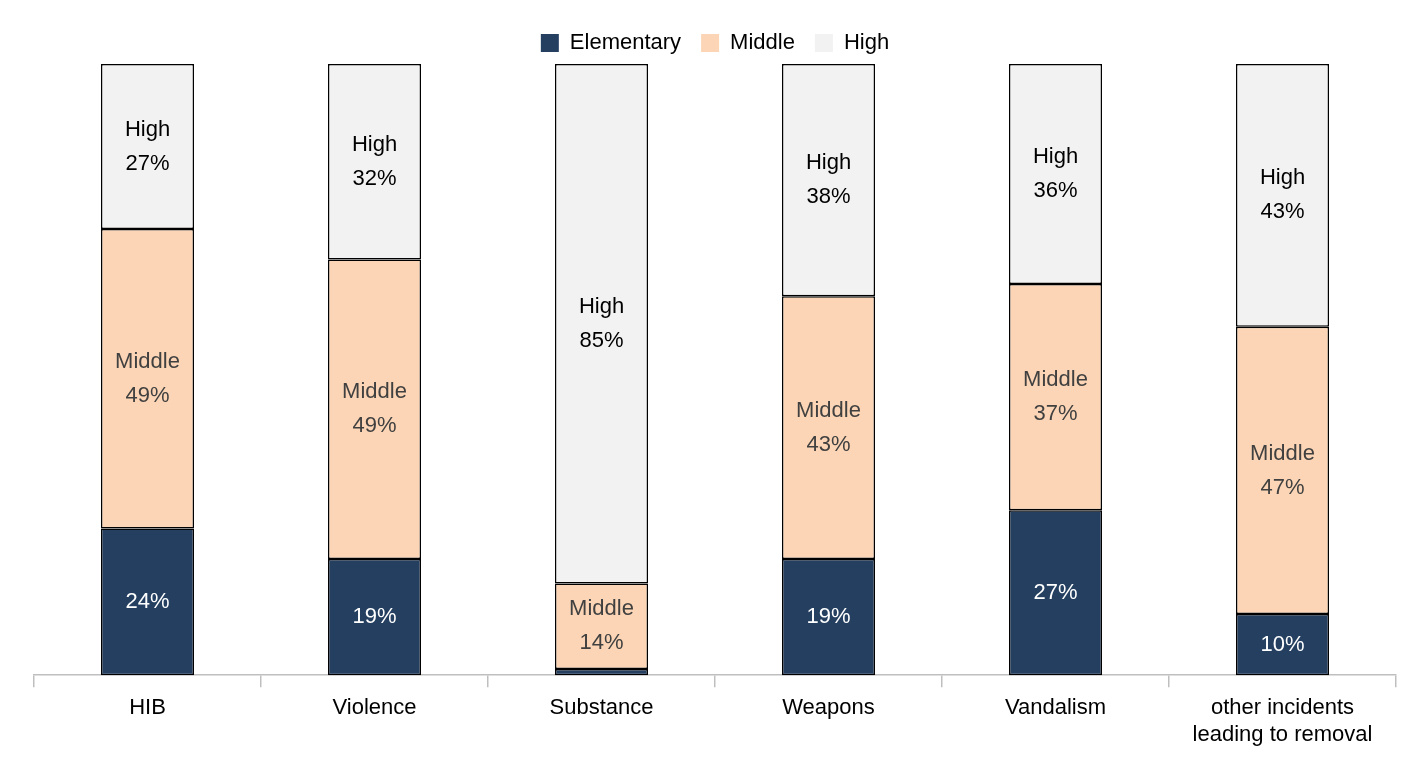  Describe the element at coordinates (1282, 194) in the screenshot. I see `data-label: High 43%` at that location.